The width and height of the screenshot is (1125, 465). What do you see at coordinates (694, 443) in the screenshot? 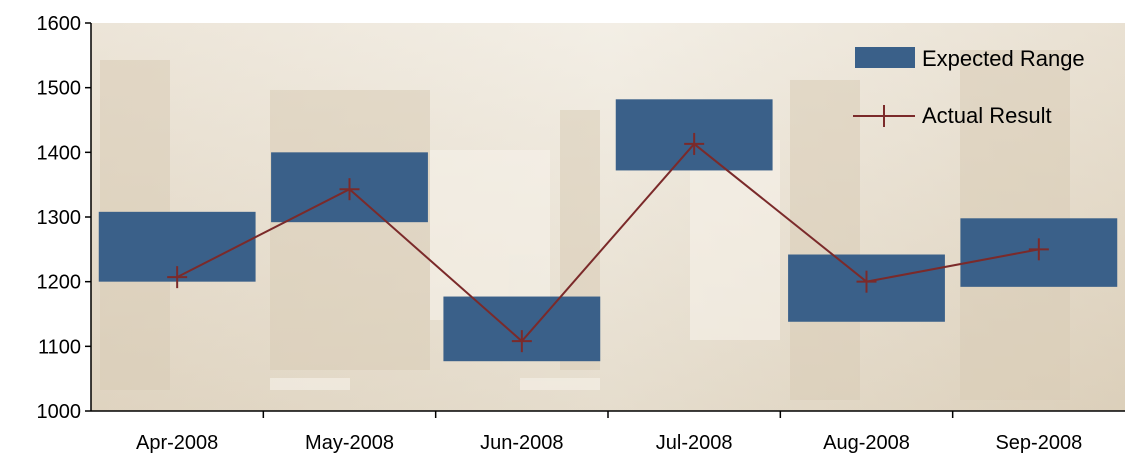
I see `x-tick-label: Jul-2008` at bounding box center [694, 443].